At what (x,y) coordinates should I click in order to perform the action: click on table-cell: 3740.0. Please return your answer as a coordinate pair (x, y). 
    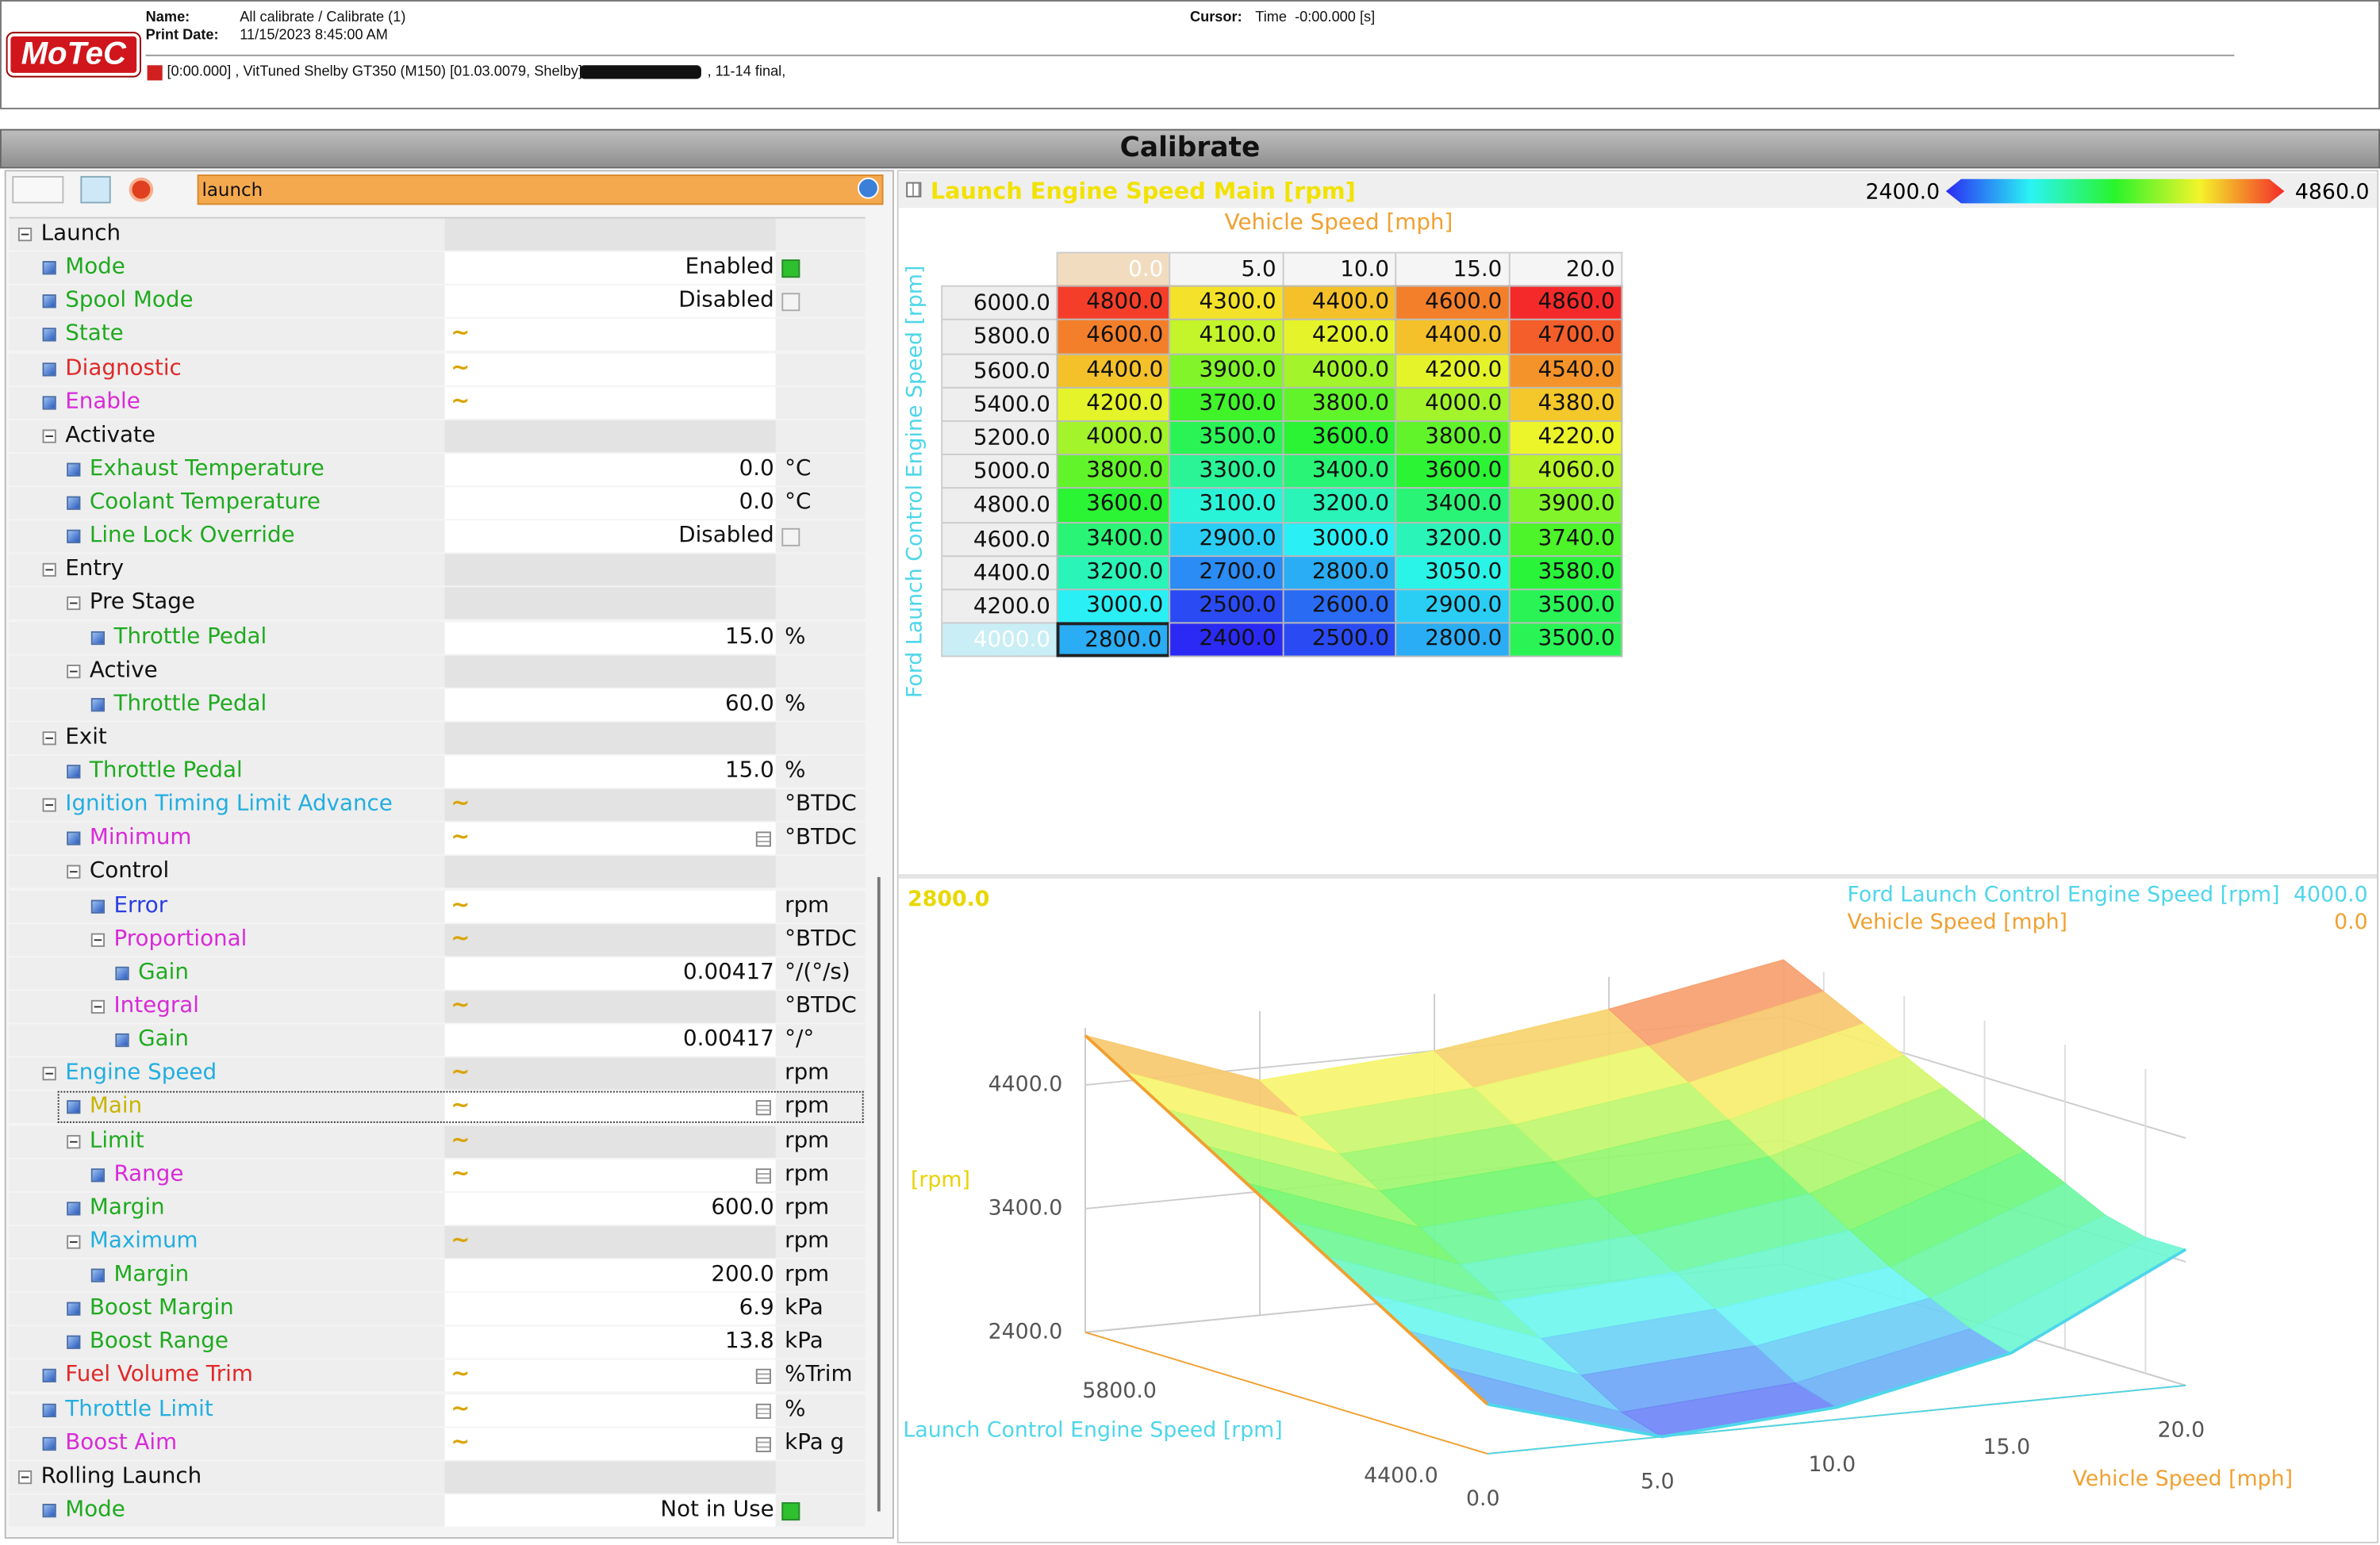
    Looking at the image, I should click on (1565, 539).